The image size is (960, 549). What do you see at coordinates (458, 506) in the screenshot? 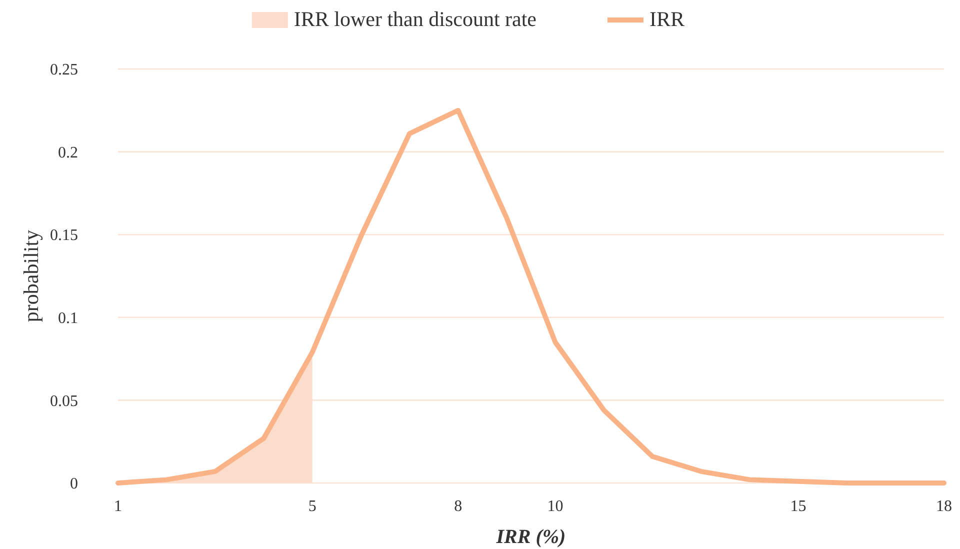
I see `x-tick-label: 8` at bounding box center [458, 506].